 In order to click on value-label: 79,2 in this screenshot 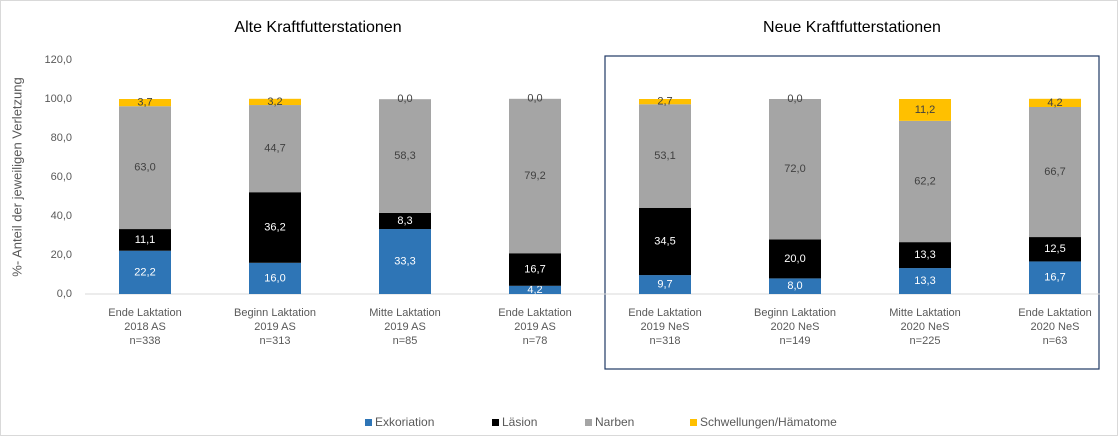, I will do `click(534, 176)`.